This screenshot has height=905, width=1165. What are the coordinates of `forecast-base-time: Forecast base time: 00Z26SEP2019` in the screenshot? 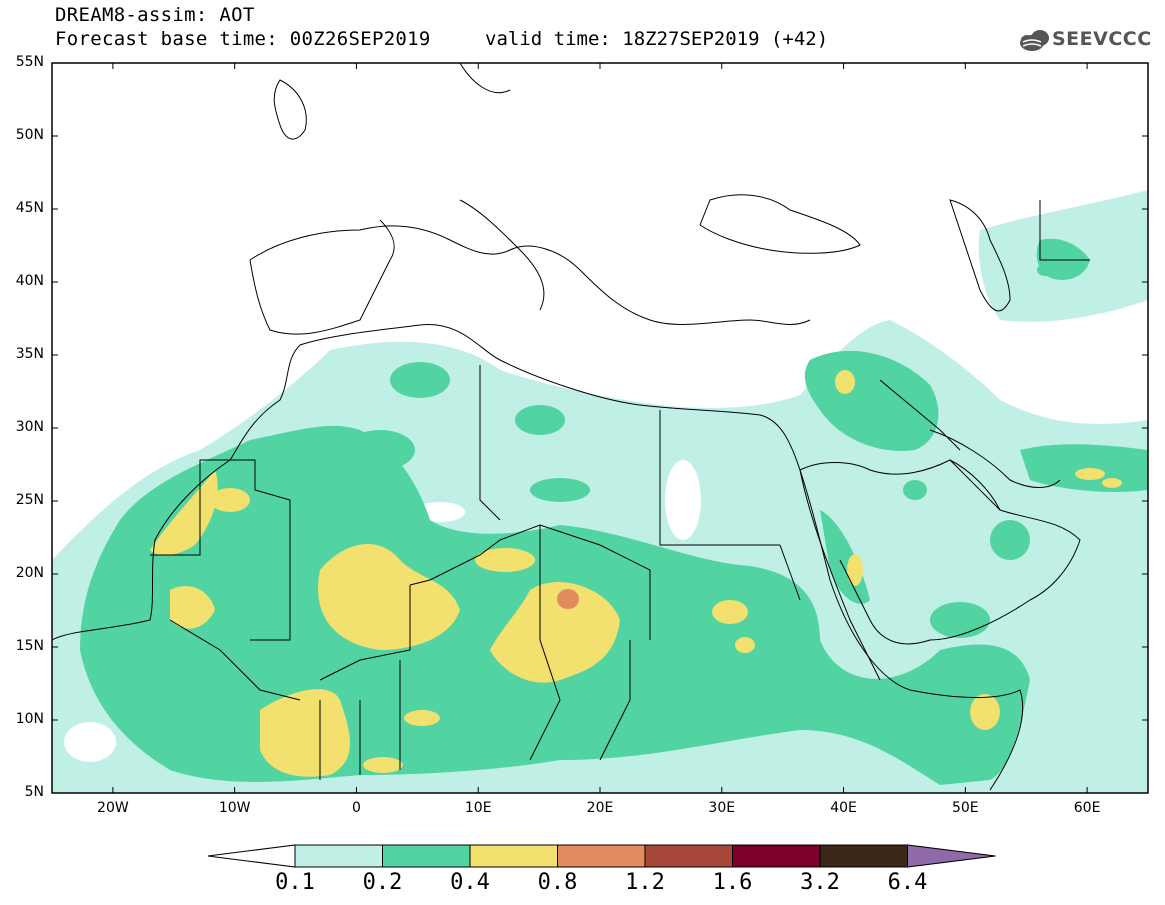 It's located at (243, 39).